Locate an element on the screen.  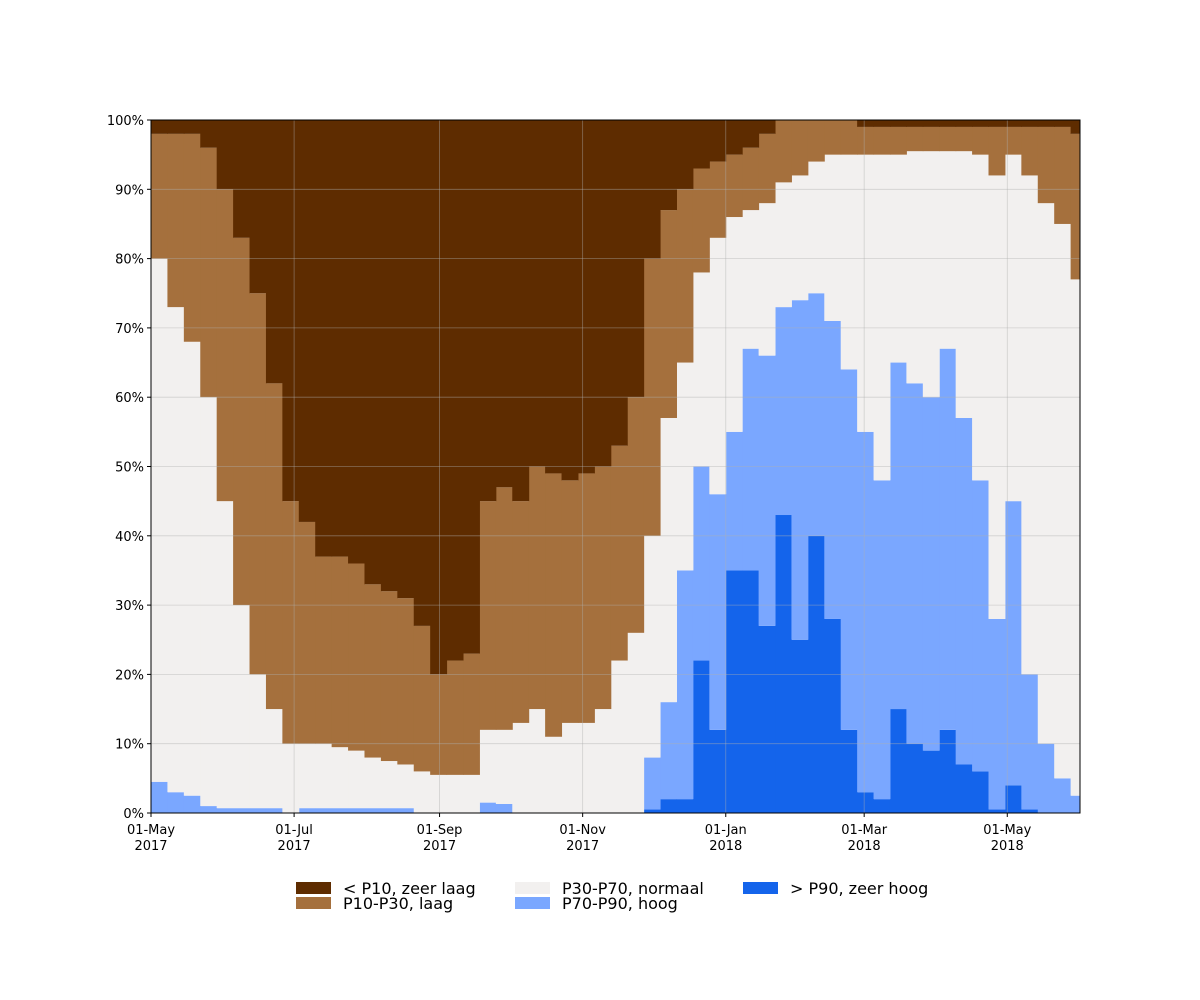
y-tick-label: 80% is located at coordinates (129, 260).